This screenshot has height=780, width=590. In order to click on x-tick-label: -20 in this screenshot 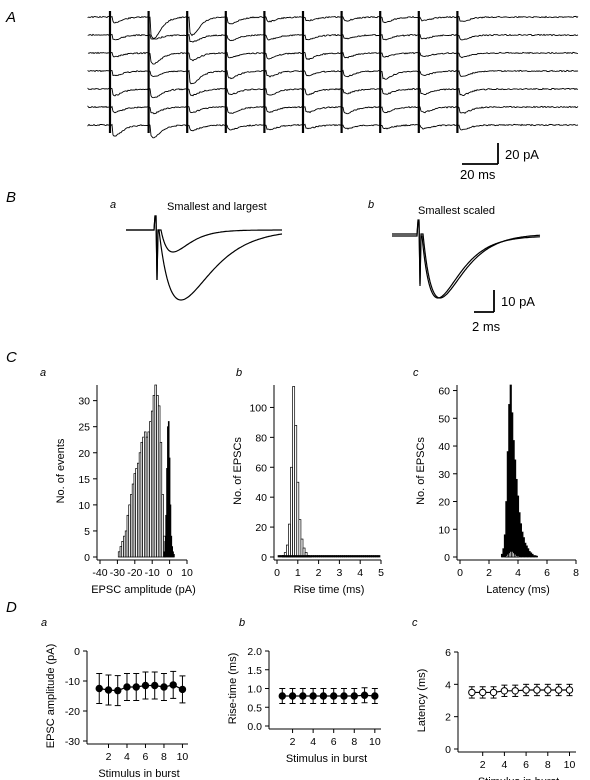, I will do `click(134, 573)`.